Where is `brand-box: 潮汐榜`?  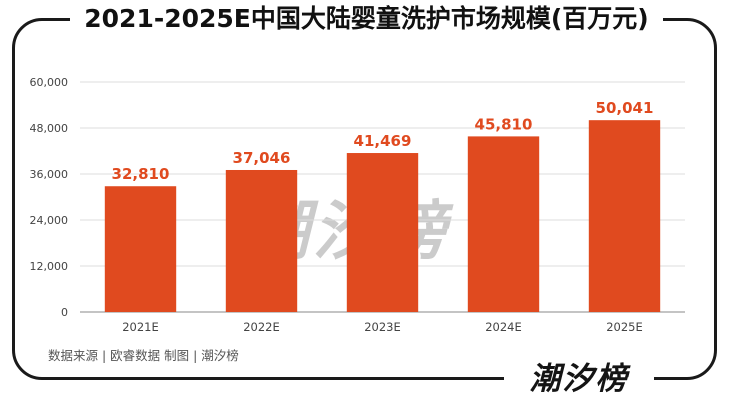 brand-box: 潮汐榜 is located at coordinates (579, 379).